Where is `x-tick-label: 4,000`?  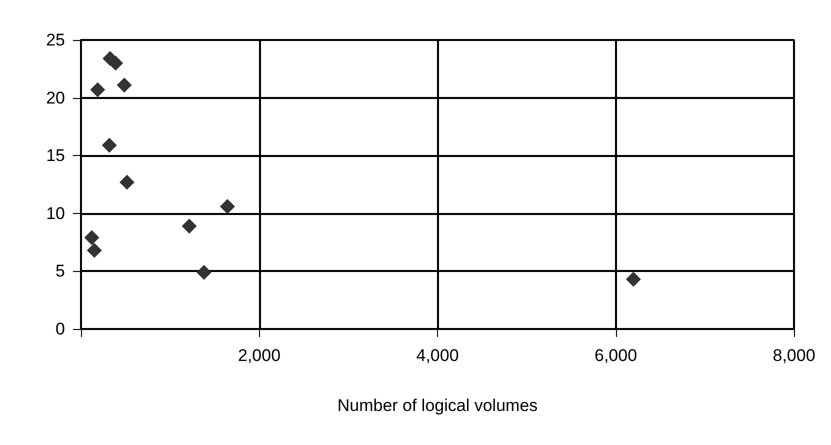 x-tick-label: 4,000 is located at coordinates (437, 355).